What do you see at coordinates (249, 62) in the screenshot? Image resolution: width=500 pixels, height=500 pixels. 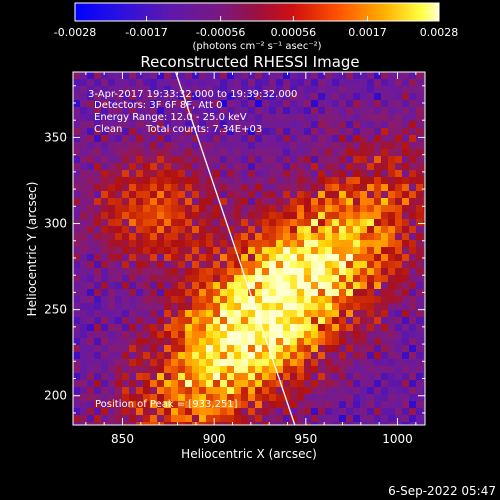 I see `chart-title: Reconstructed RHESSI Image` at bounding box center [249, 62].